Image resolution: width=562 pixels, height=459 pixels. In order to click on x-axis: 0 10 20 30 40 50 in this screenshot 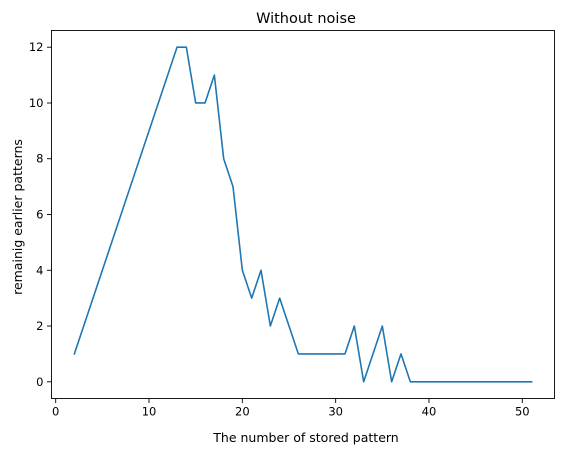, I will do `click(291, 408)`.